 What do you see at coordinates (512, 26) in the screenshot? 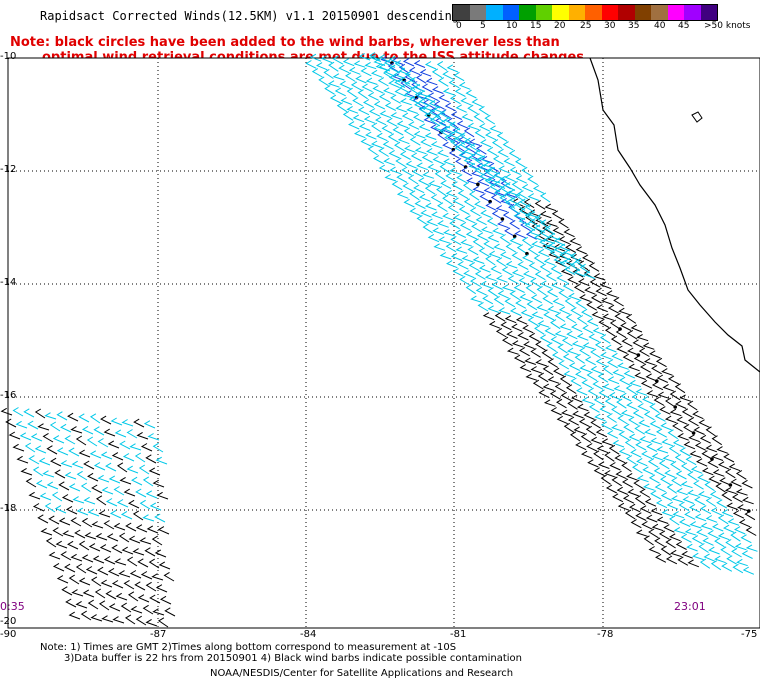
I see `scale-label-2: 10` at bounding box center [512, 26].